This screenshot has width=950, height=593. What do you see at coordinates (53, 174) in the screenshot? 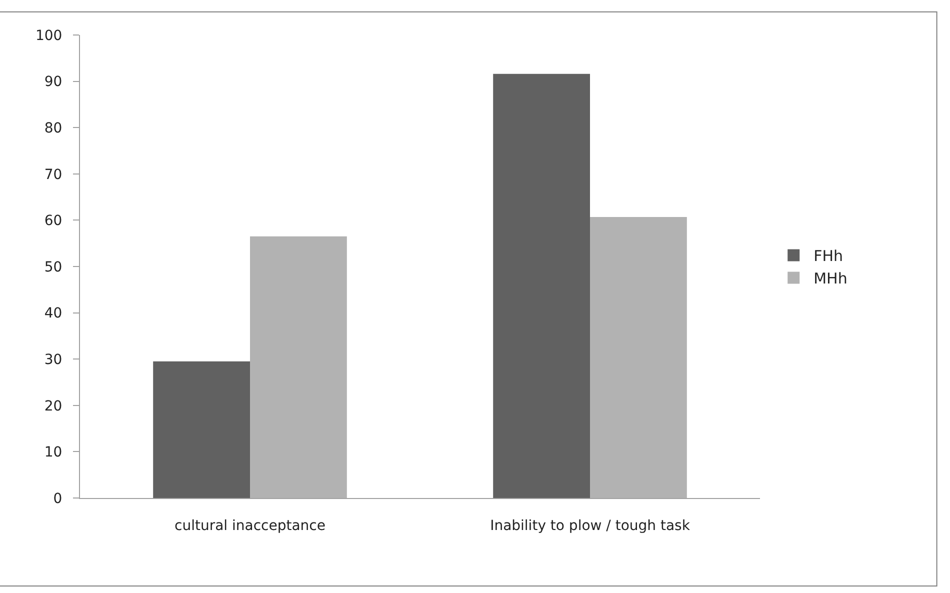
I see `y-tick-label: 70` at bounding box center [53, 174].